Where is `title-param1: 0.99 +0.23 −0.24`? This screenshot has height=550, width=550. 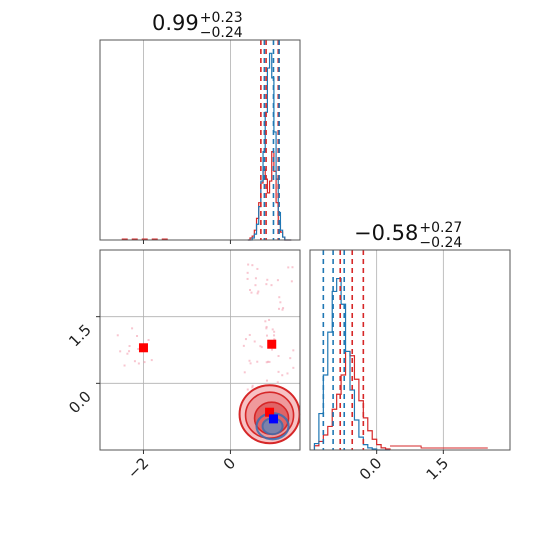 title-param1: 0.99 +0.23 −0.24 is located at coordinates (197, 25).